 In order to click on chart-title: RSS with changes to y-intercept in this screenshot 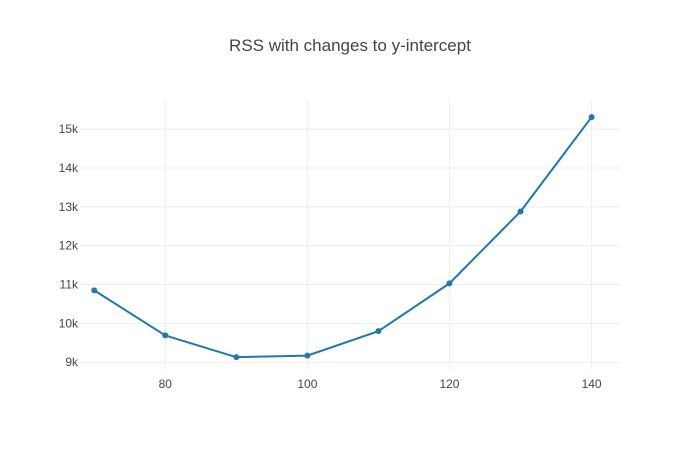, I will do `click(350, 45)`.